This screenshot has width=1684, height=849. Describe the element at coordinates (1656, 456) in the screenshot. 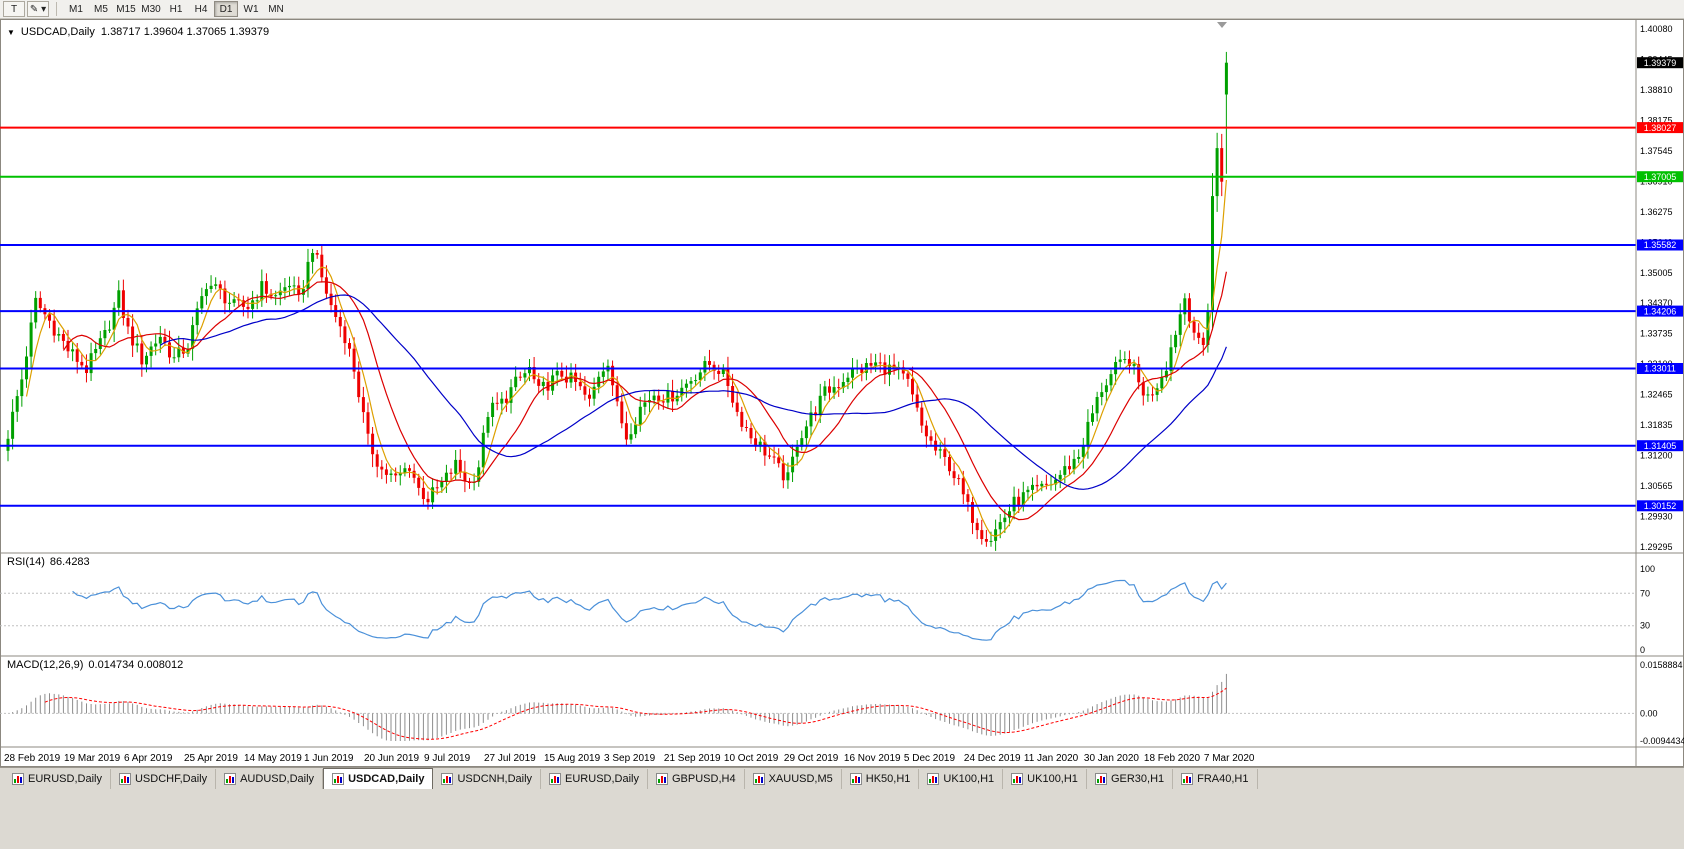

I see `price-axis-label: 1.31200` at that location.